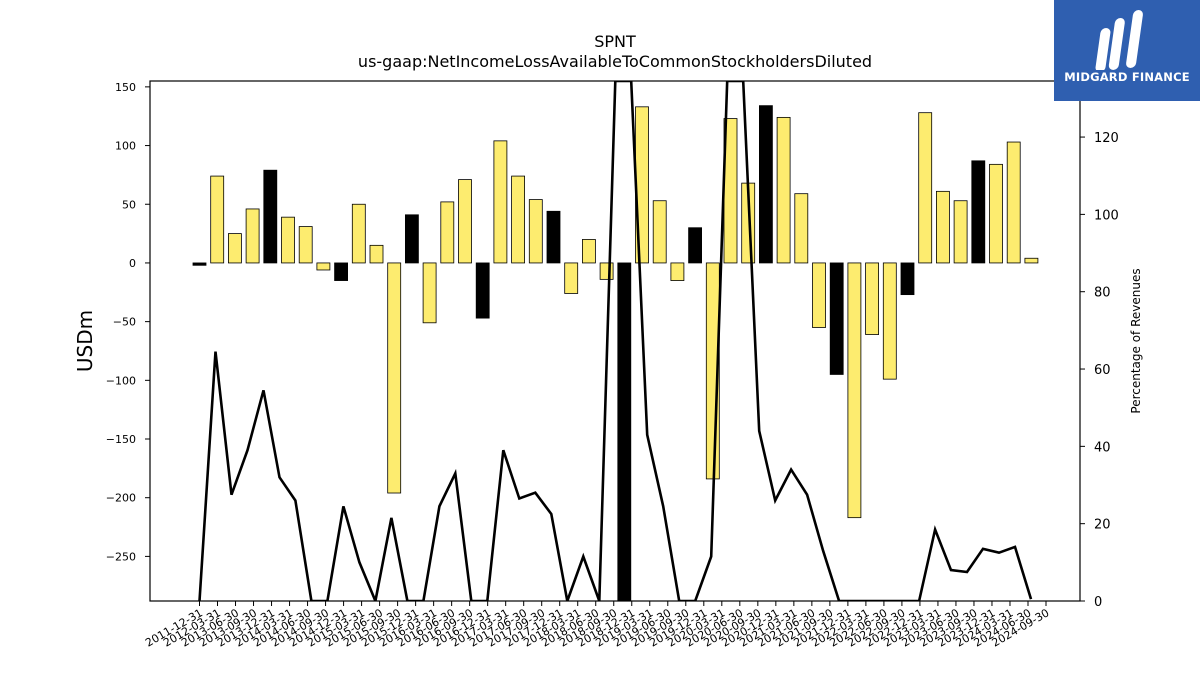 This screenshot has width=1200, height=675. I want to click on logo-text: MIDGARD FINANCE, so click(1127, 77).